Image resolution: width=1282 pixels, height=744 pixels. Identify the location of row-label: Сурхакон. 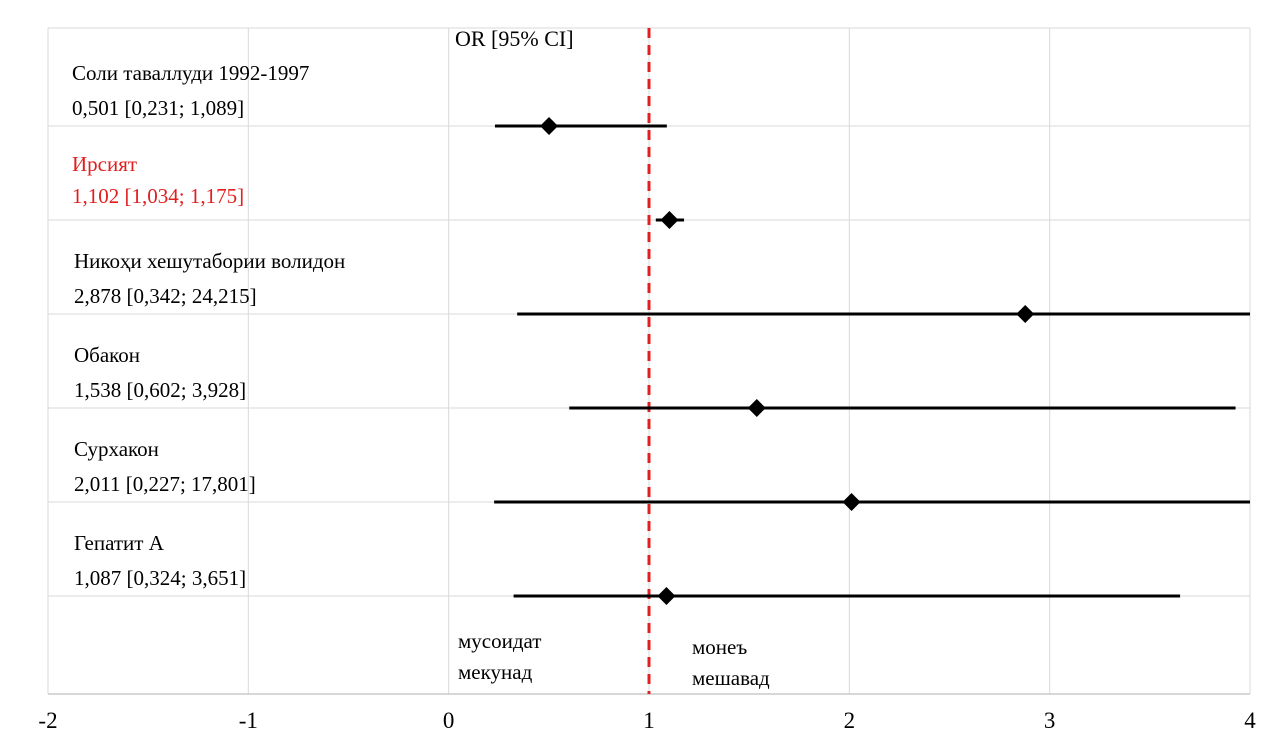
(116, 449).